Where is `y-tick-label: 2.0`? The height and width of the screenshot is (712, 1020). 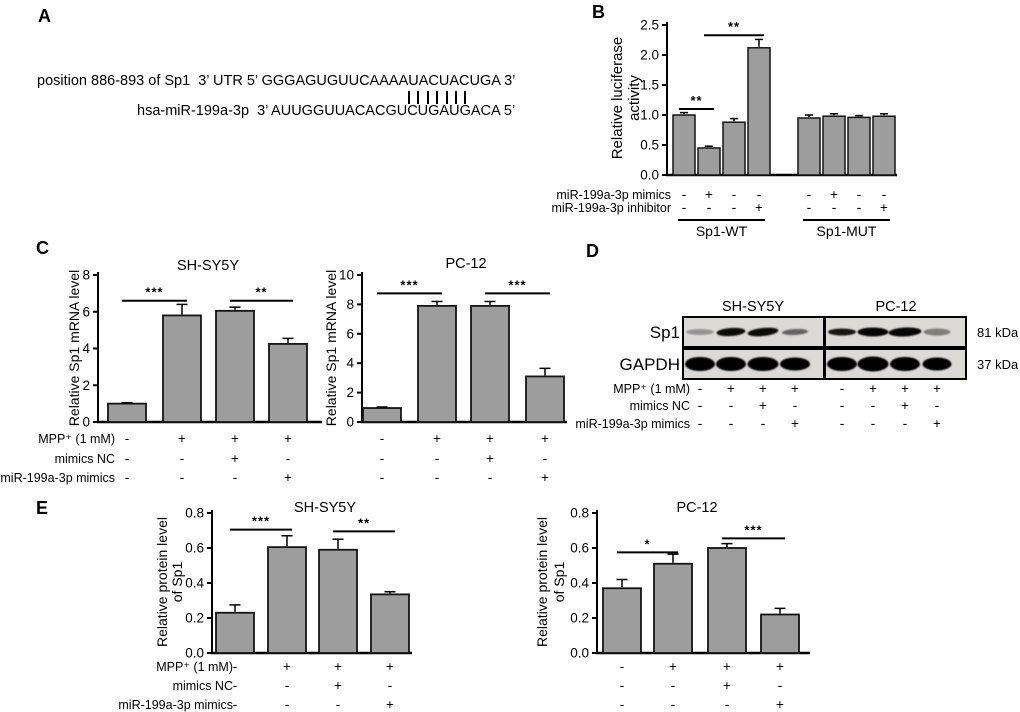
y-tick-label: 2.0 is located at coordinates (649, 55).